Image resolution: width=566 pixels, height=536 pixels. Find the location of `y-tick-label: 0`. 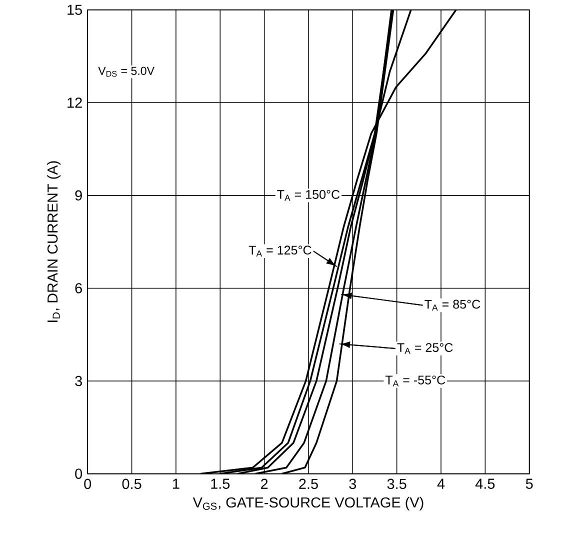

y-tick-label: 0 is located at coordinates (78, 474).